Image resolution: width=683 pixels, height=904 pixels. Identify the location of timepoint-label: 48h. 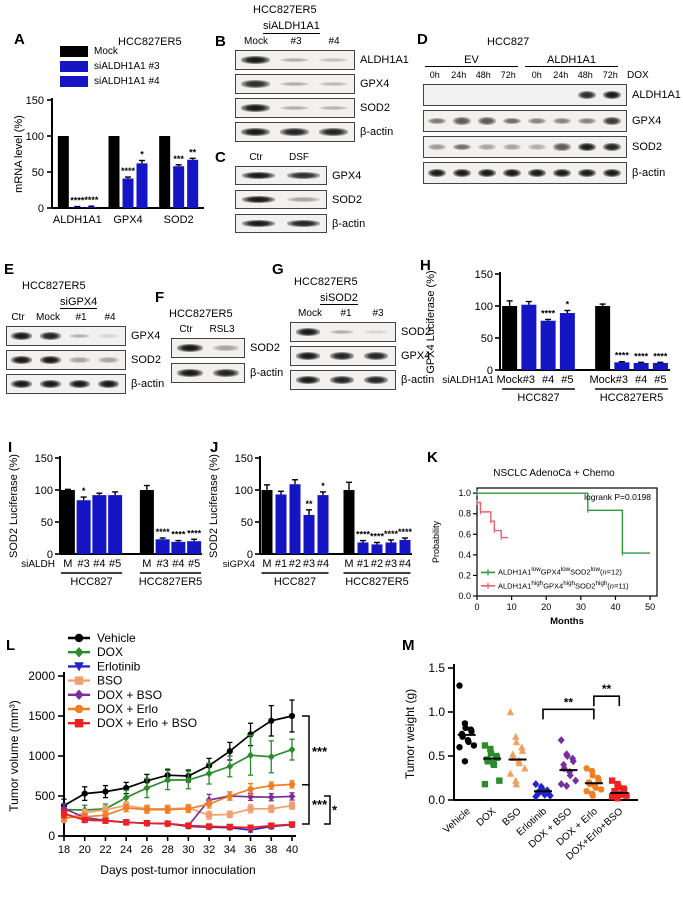
(483, 75).